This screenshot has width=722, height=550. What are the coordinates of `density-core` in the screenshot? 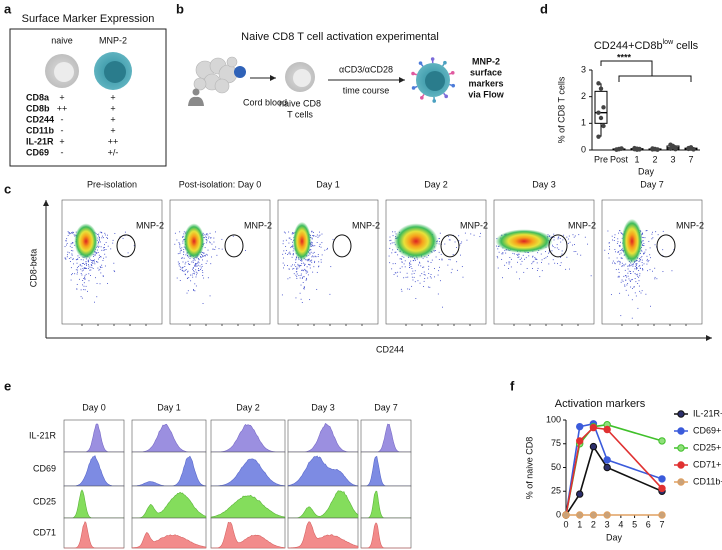 It's located at (86, 241).